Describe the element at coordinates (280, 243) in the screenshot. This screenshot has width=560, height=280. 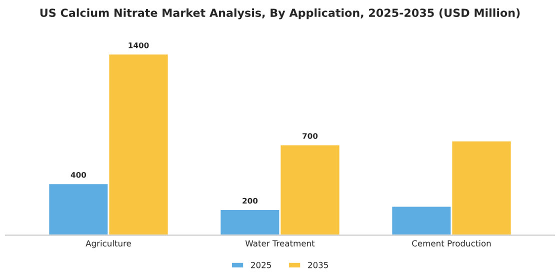
I see `x-tick-label: Water Treatment` at that location.